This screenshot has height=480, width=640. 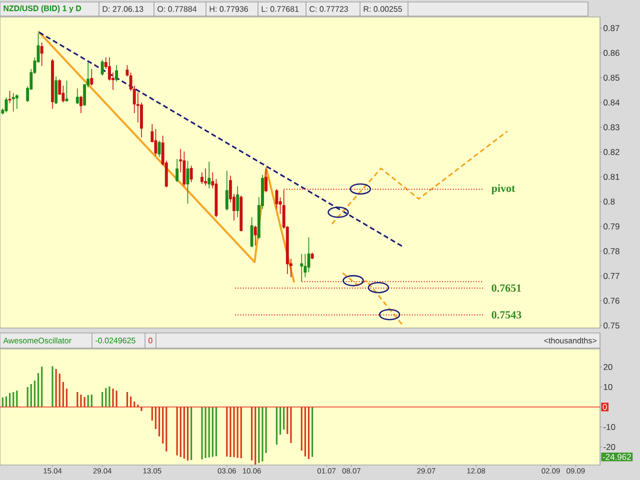 I want to click on text: C: 0.77723, so click(x=329, y=9).